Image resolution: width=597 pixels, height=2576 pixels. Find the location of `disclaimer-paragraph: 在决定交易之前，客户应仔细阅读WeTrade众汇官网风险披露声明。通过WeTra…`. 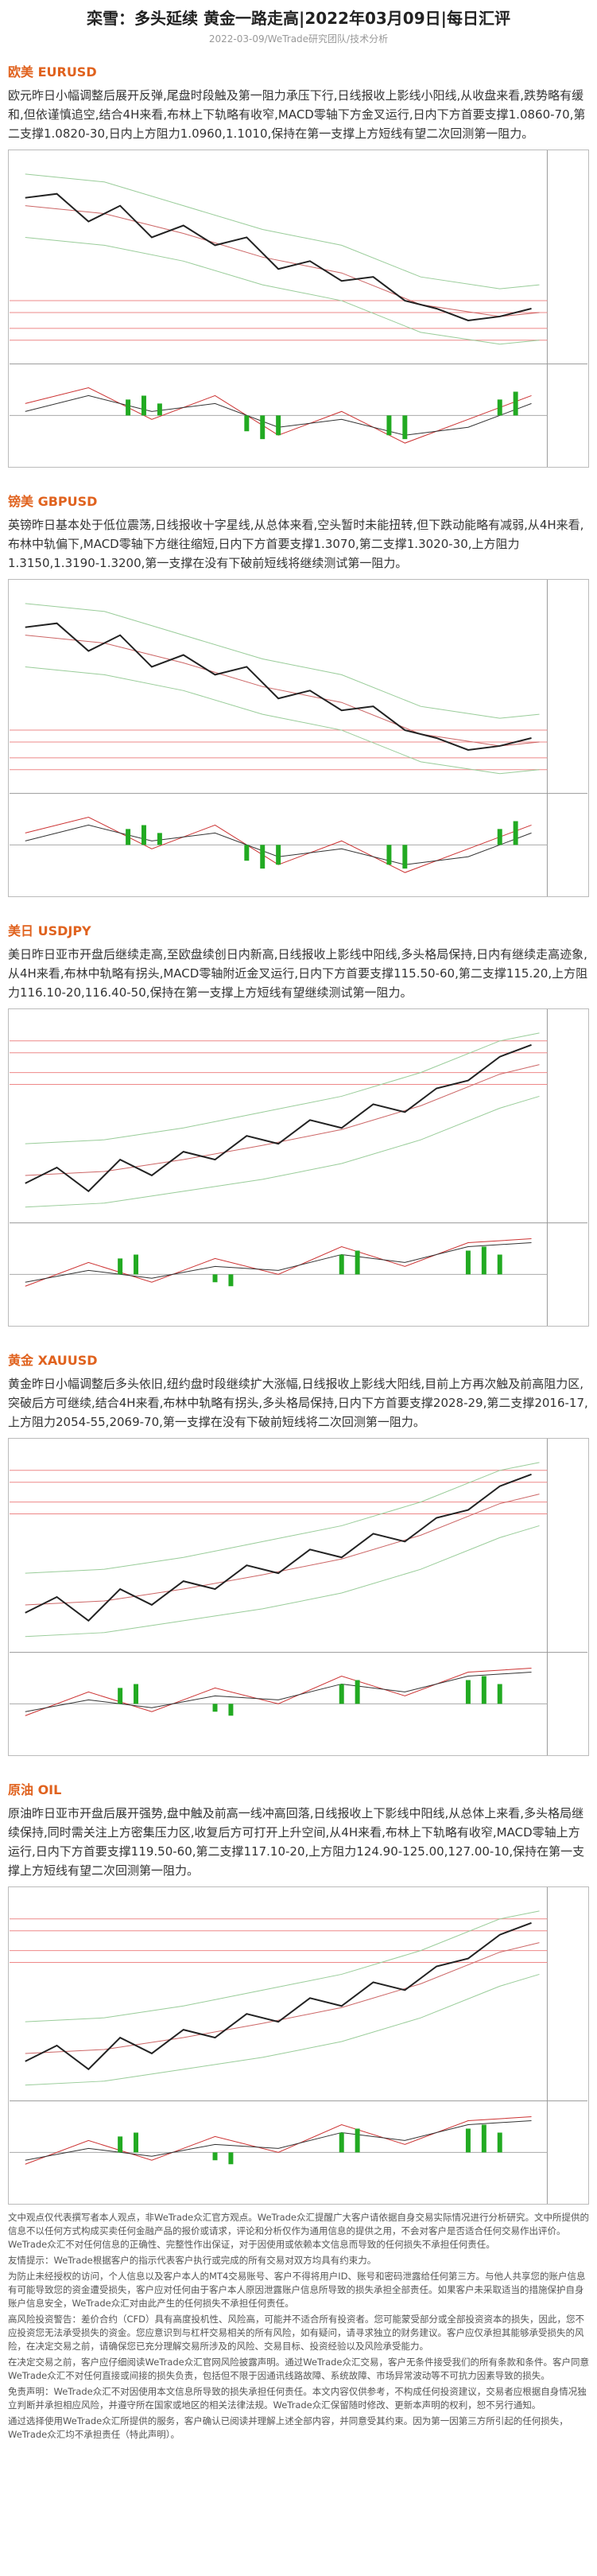

disclaimer-paragraph: 在决定交易之前，客户应仔细阅读WeTrade众汇官网风险披露声明。通过WeTra… is located at coordinates (299, 2368).